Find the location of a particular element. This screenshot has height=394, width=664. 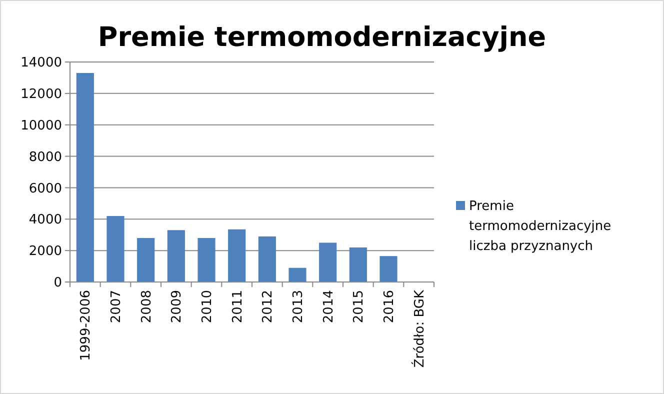

chart-title: Premie termomodernizacyjne is located at coordinates (322, 37).